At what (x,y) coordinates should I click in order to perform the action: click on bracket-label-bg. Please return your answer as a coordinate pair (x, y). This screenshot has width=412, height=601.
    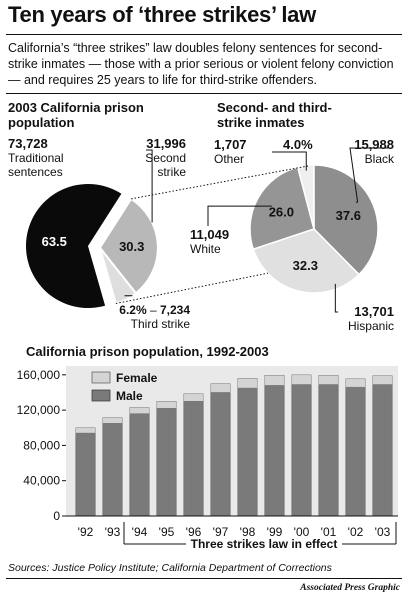
    Looking at the image, I should click on (264, 543).